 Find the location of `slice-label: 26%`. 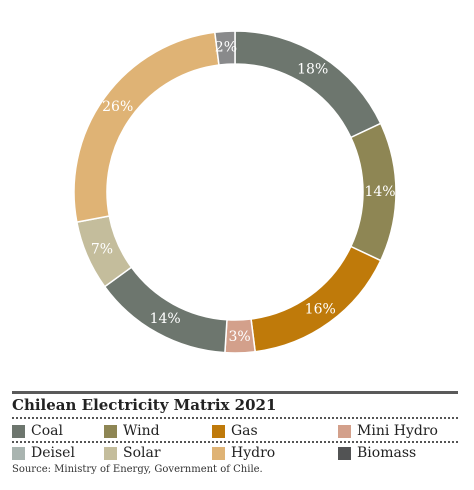

slice-label: 26% is located at coordinates (117, 107).